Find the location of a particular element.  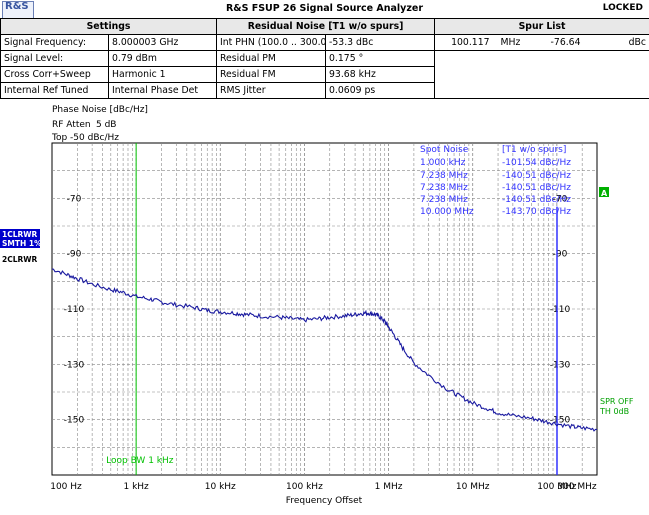

a-badge is located at coordinates (604, 192).